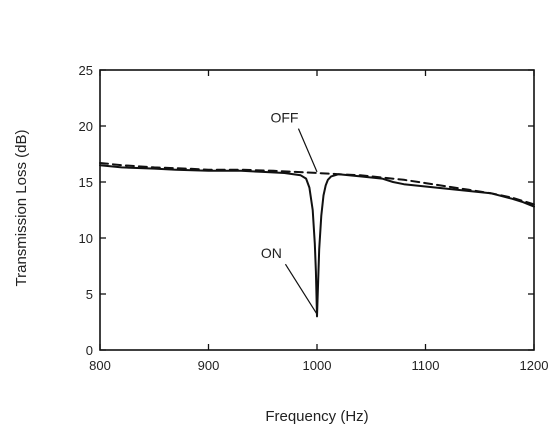 The image size is (555, 430). Describe the element at coordinates (89, 294) in the screenshot. I see `y-tick-label: 5` at that location.